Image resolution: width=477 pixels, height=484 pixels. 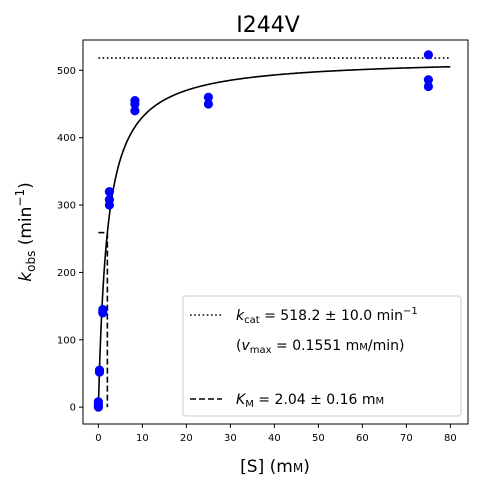 What do you see at coordinates (310, 401) in the screenshot?
I see `legend-km-label: KM = 2.04 ± 0.16 mM` at bounding box center [310, 401].